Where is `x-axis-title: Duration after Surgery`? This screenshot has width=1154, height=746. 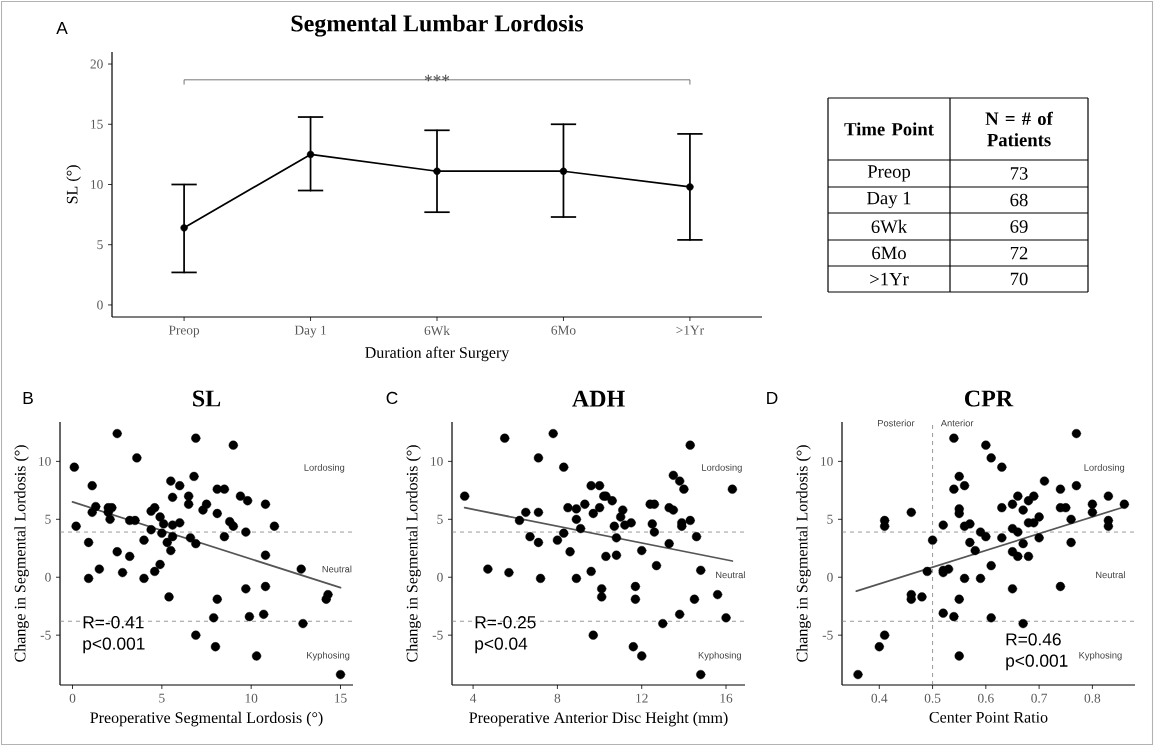
x-axis-title: Duration after Surgery is located at coordinates (437, 354).